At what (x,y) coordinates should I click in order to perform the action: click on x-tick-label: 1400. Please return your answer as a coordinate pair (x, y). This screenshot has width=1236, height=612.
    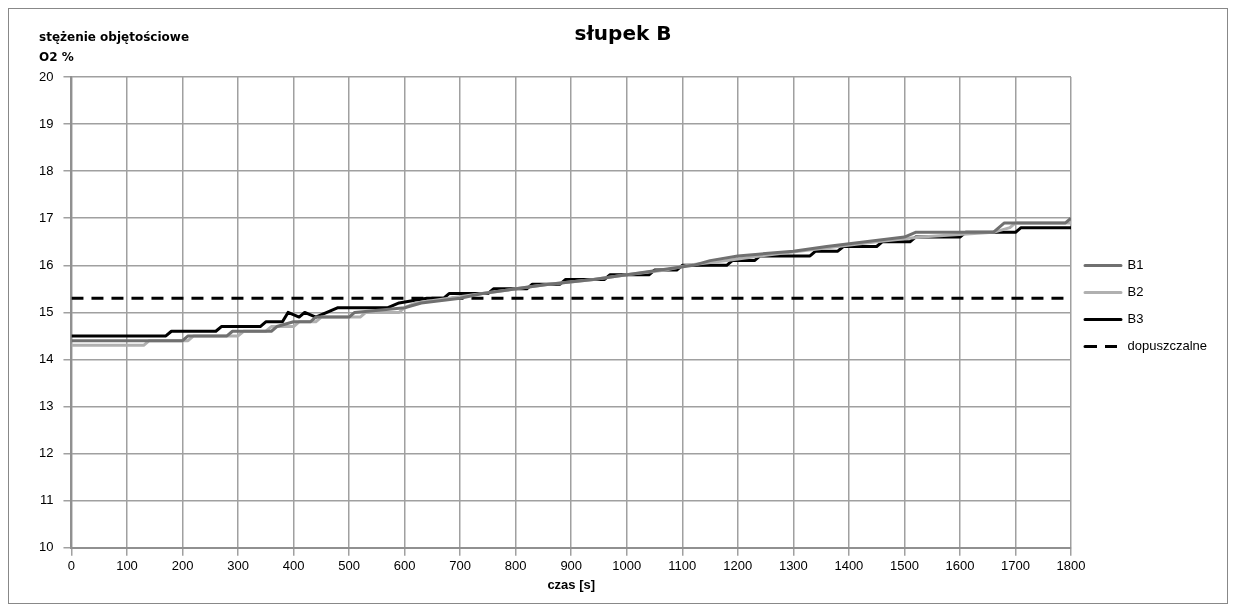
    Looking at the image, I should click on (849, 566).